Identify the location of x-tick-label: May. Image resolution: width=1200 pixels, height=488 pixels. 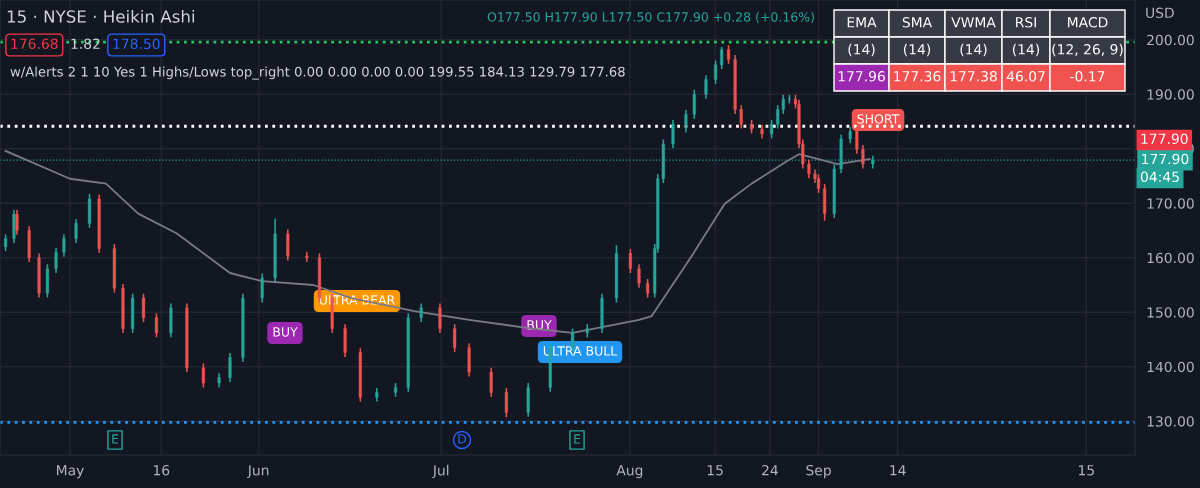
(70, 472).